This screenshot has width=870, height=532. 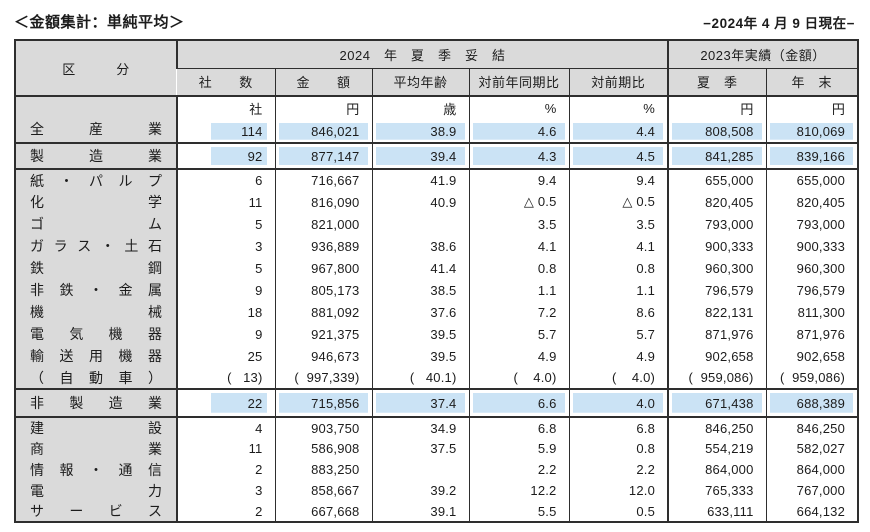 What do you see at coordinates (323, 378) in the screenshot?
I see `value-cell: ( 997,339)` at bounding box center [323, 378].